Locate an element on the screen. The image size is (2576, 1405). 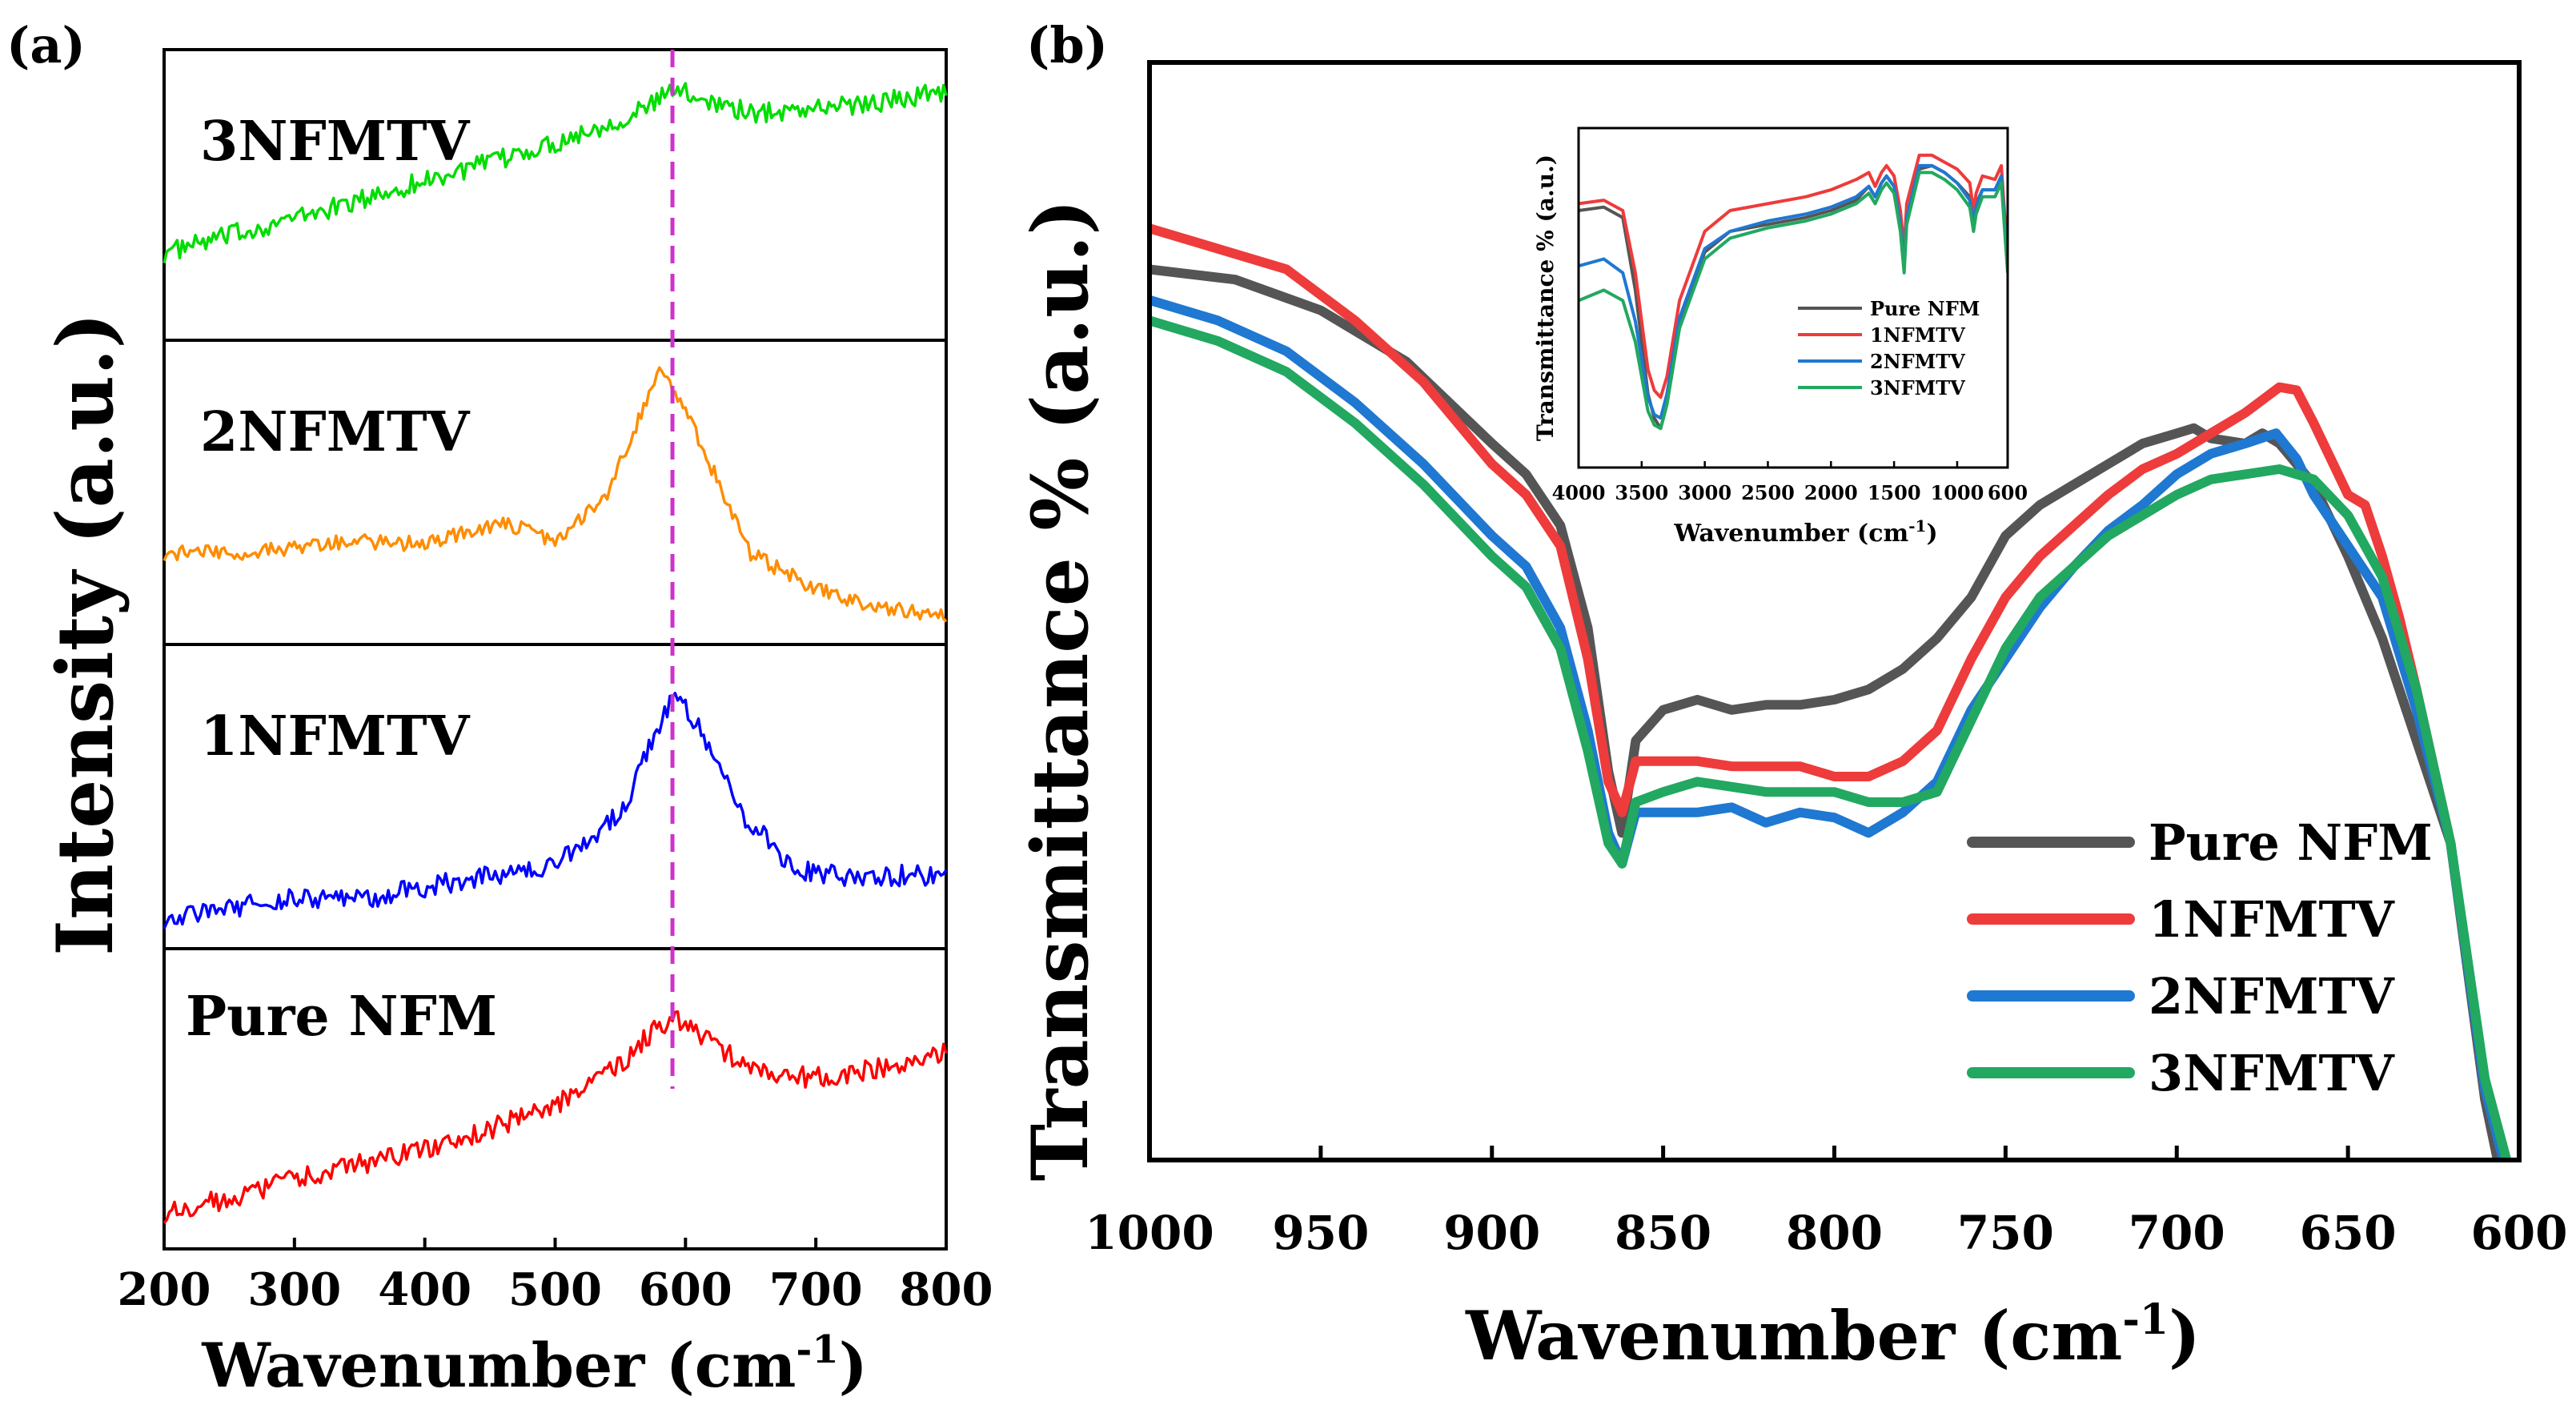
inset-x-tick-label: 2000 is located at coordinates (1831, 493).